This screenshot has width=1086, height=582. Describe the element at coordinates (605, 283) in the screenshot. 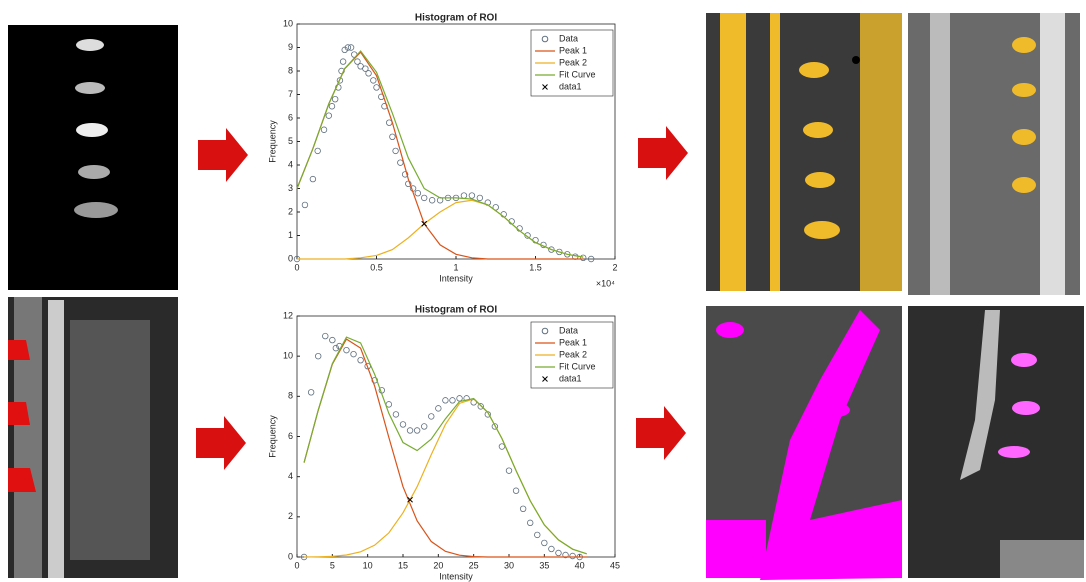

I see `x-exponent-label: ×10⁴` at that location.